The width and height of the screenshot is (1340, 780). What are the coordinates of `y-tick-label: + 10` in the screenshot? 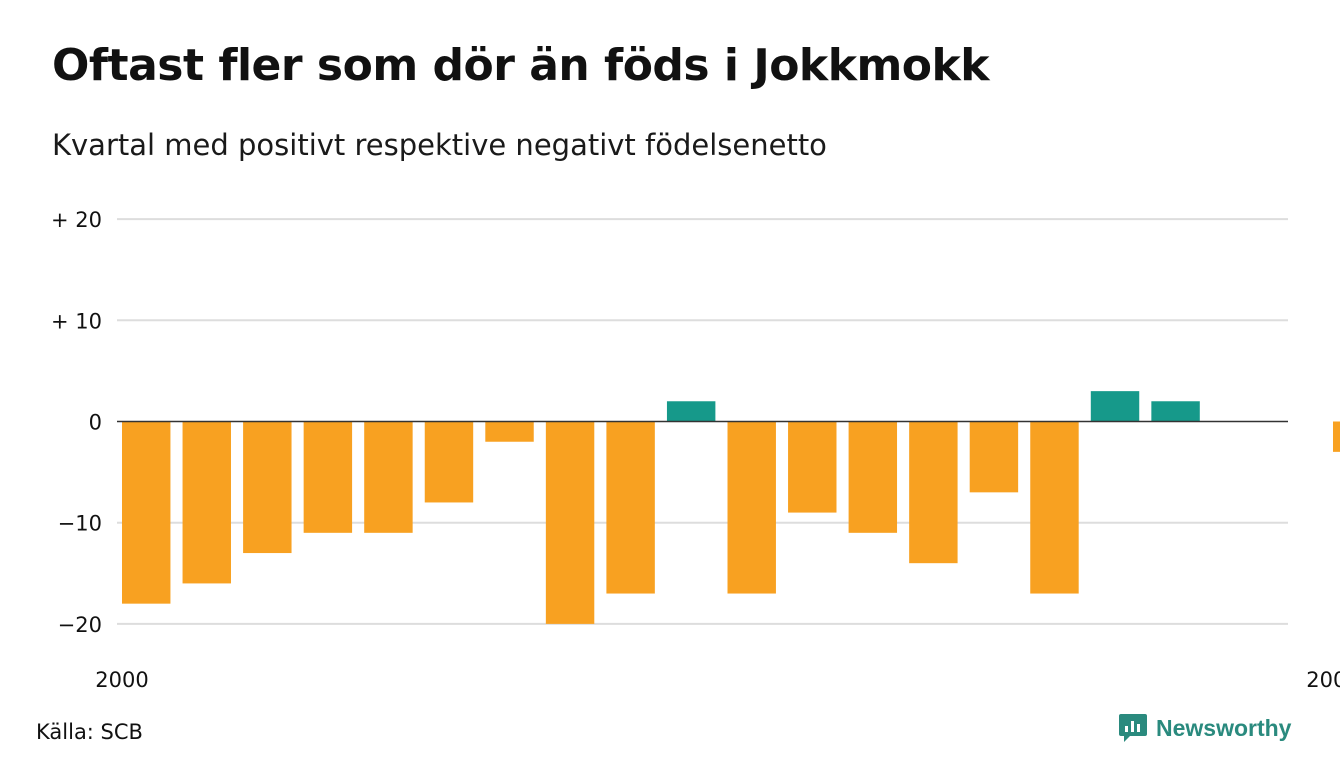 It's located at (76, 321).